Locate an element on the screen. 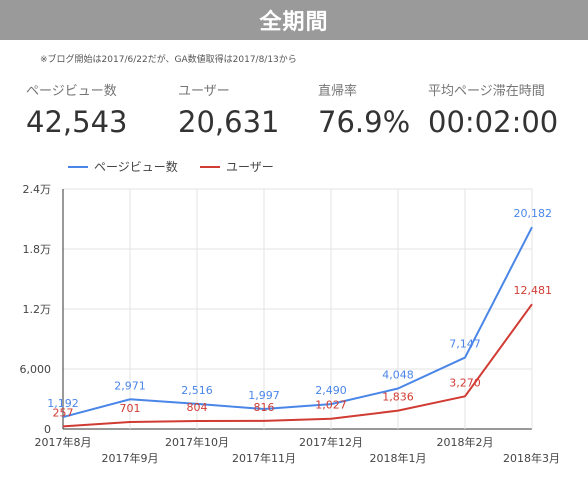  metric-avg-time: 平均ページ滞在時間 00:02:00 is located at coordinates (493, 109).